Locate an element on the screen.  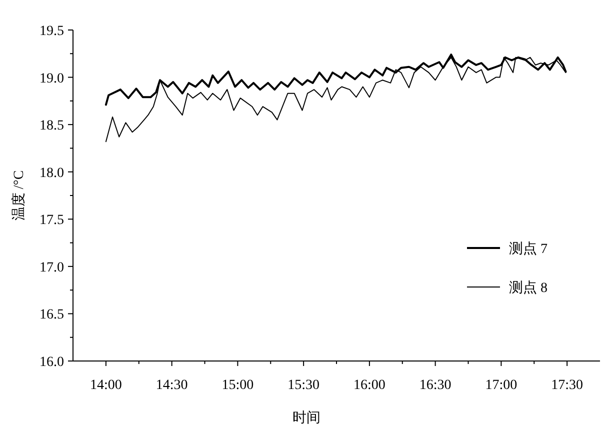
y-tick-label: 18.5 is located at coordinates (52, 126).